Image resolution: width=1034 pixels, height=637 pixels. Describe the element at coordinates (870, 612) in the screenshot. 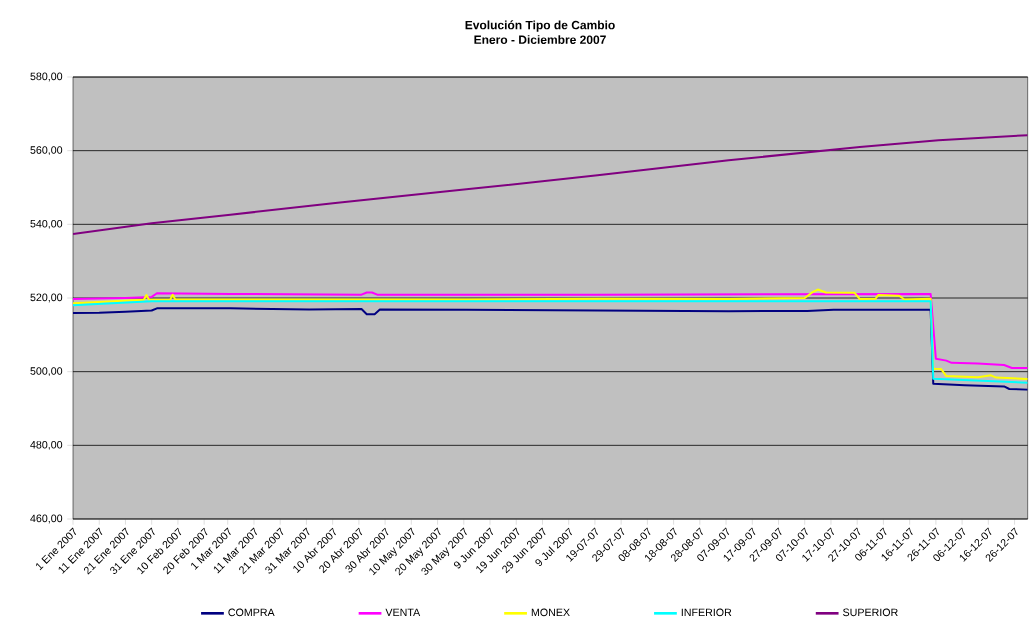

I see `legend-label: SUPERIOR` at that location.